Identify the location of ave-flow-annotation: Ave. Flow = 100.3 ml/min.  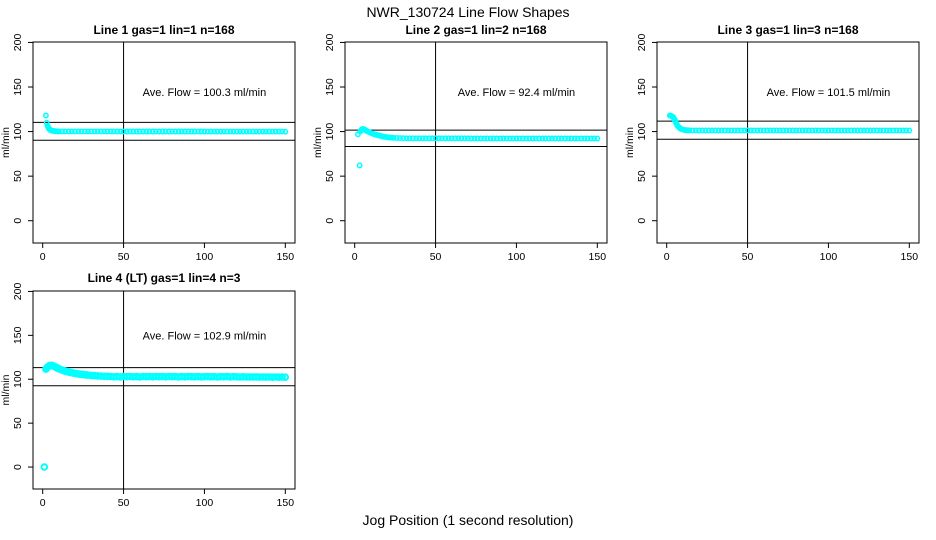
(205, 93).